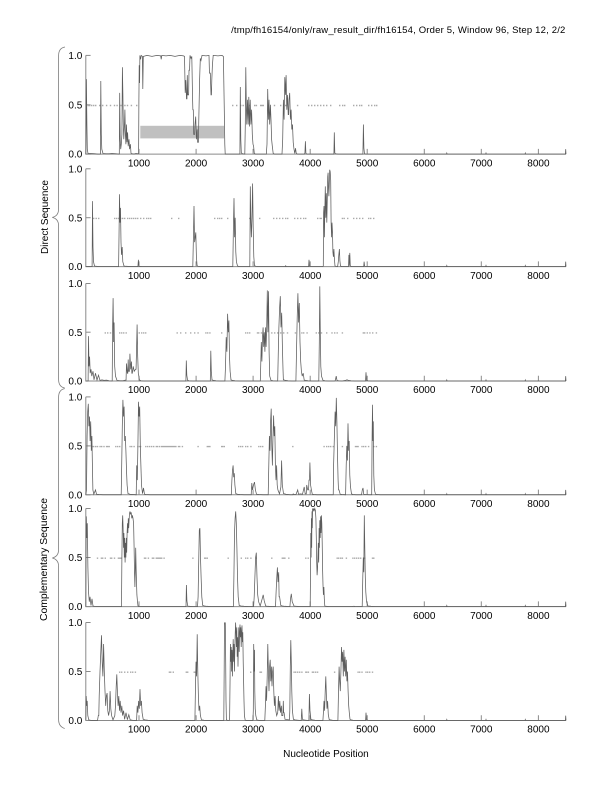 The width and height of the screenshot is (612, 797). What do you see at coordinates (45, 217) in the screenshot?
I see `svg-text: Direct Sequence` at bounding box center [45, 217].